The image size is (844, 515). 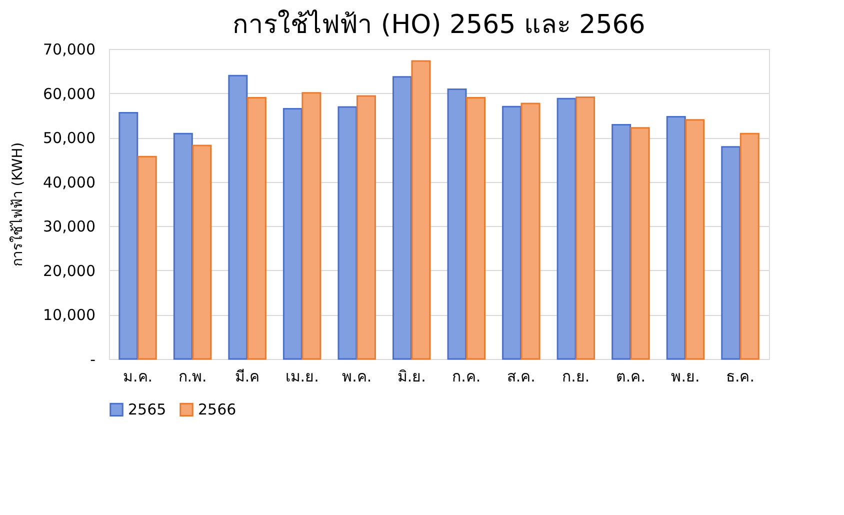 What do you see at coordinates (411, 377) in the screenshot?
I see `x-tick-label: มิ.ย.` at bounding box center [411, 377].